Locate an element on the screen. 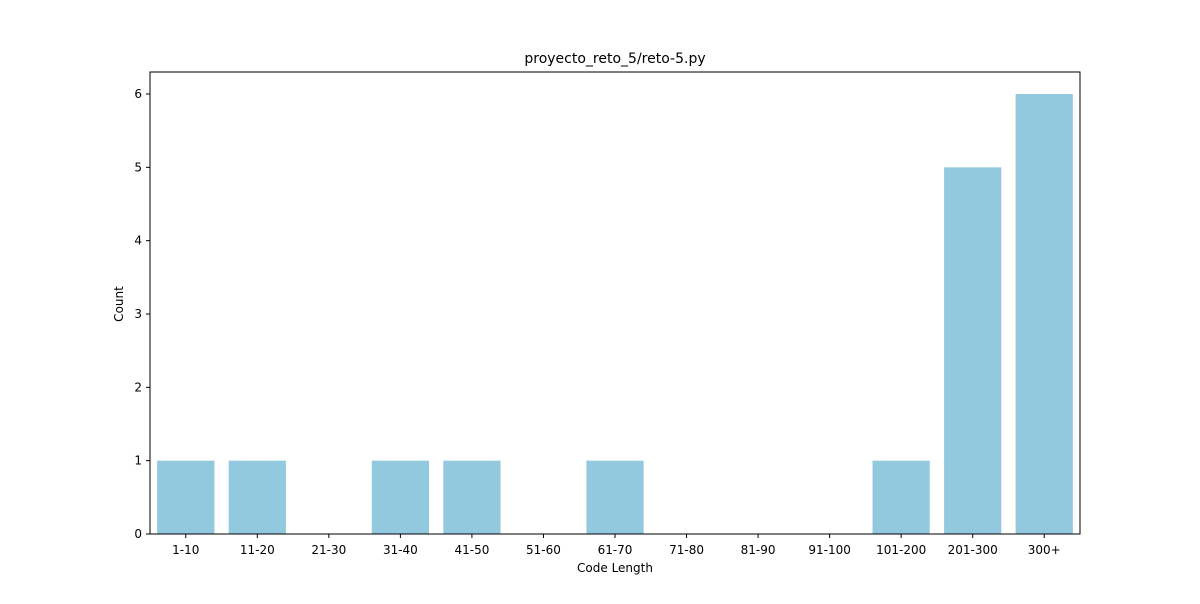 The height and width of the screenshot is (604, 1200). chart-title: proyecto_reto_5/reto-5.py is located at coordinates (614, 59).